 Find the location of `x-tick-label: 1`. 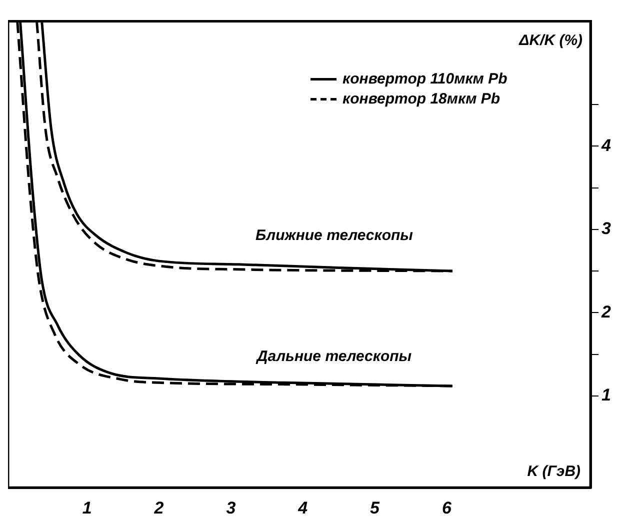

x-tick-label: 1 is located at coordinates (87, 508).